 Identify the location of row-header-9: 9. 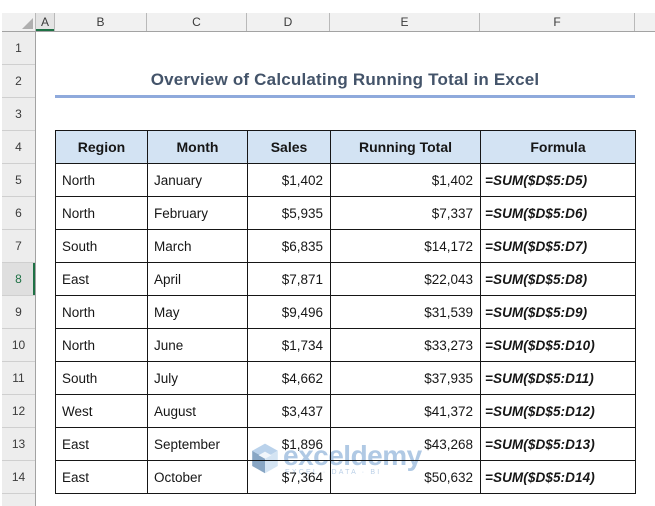
(18, 312).